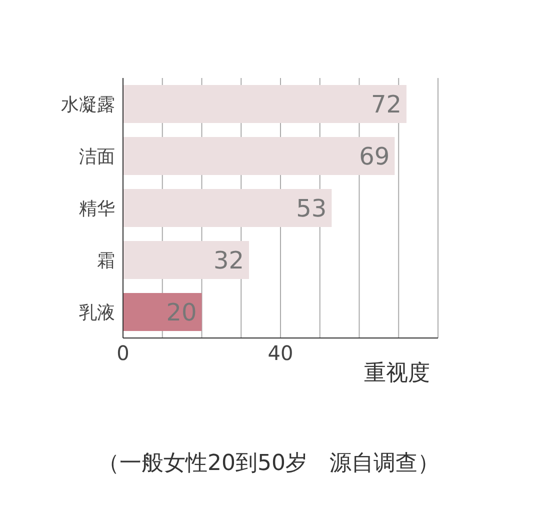 The height and width of the screenshot is (515, 537). I want to click on x-axis-title: 重视度, so click(397, 373).